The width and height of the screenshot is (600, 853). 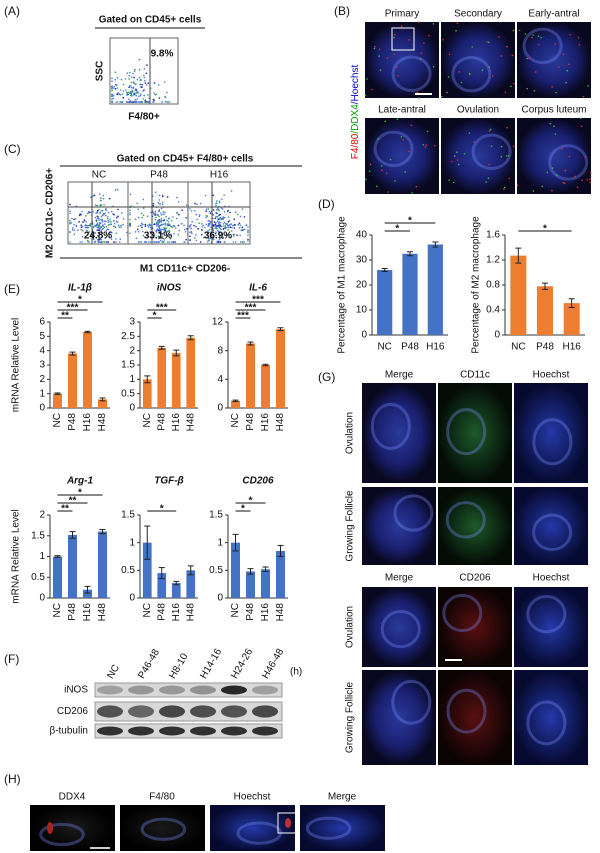 I want to click on lane-label: P46-48, so click(x=149, y=664).